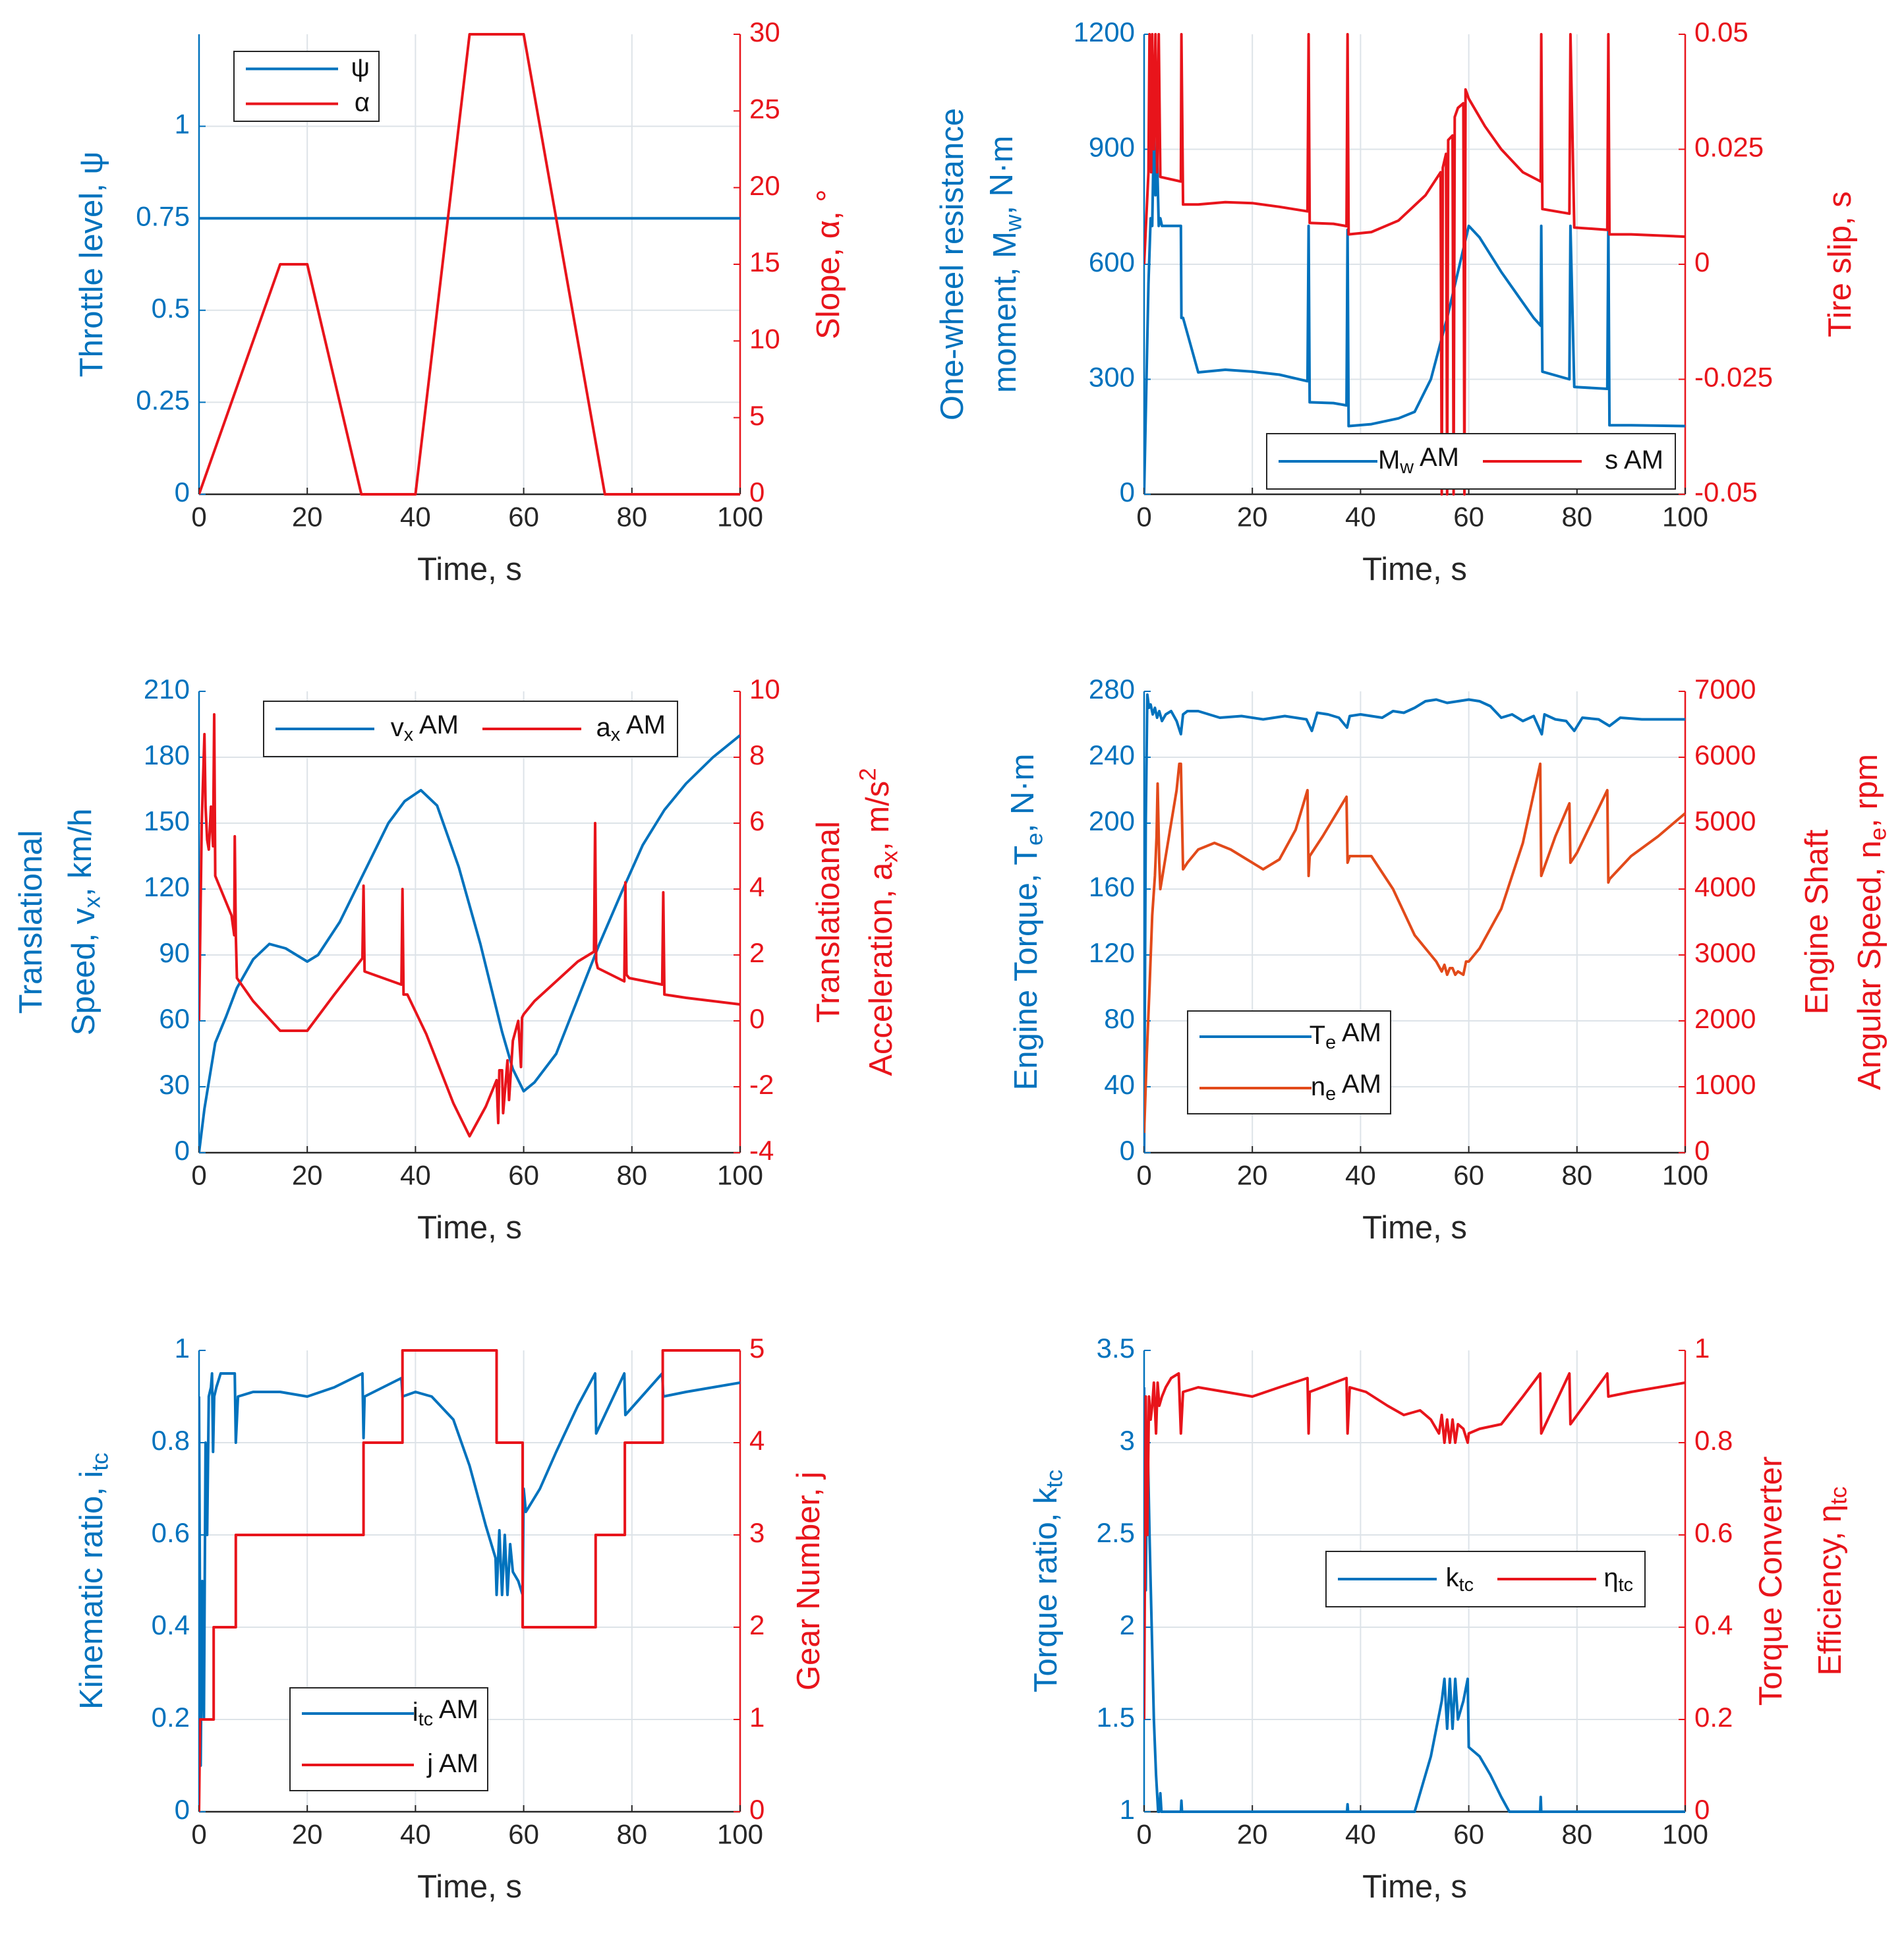 This screenshot has height=1933, width=1904. Describe the element at coordinates (171, 1440) in the screenshot. I see `left-tick-label: 0.8` at that location.